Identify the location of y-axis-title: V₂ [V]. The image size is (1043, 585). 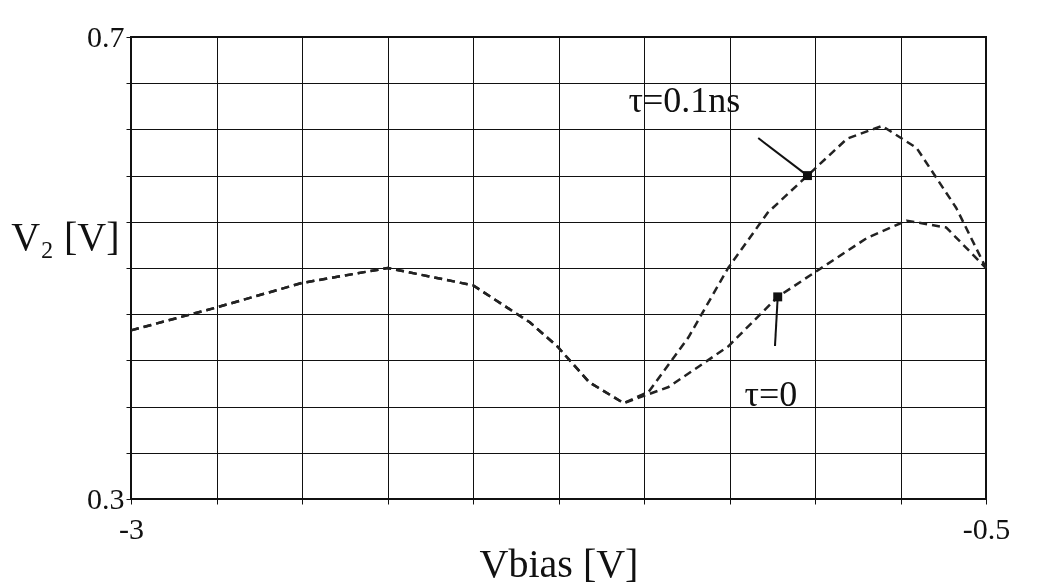
(65, 236).